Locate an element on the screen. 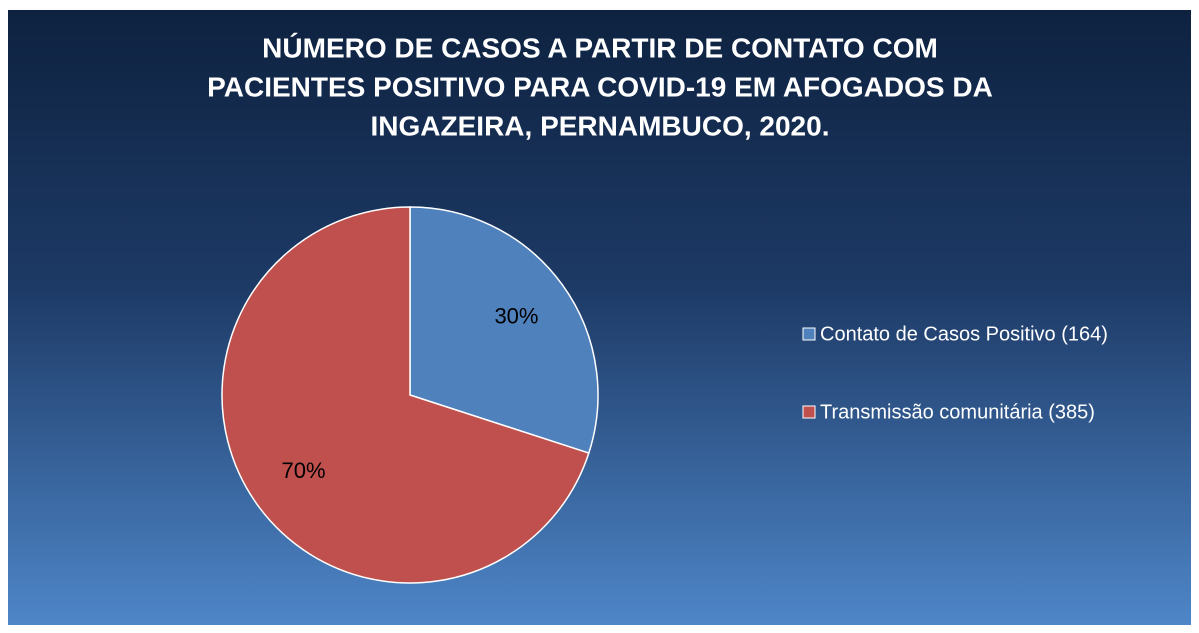  legend-label: Transmissão comunitária (385) is located at coordinates (957, 412).